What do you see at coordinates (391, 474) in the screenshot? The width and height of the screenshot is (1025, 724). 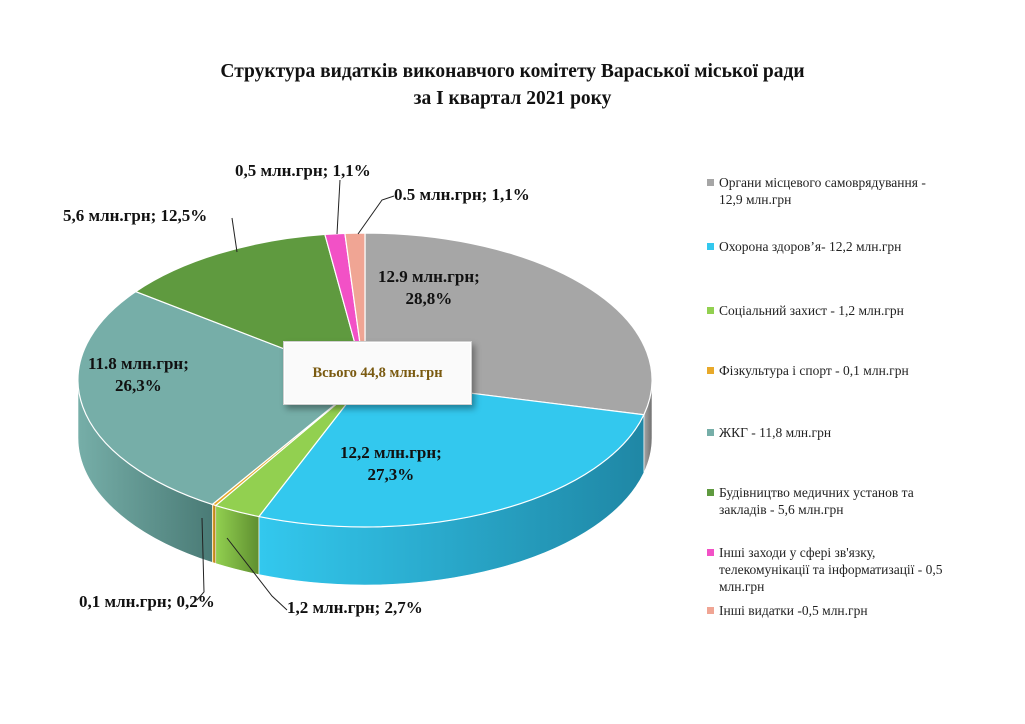 I see `label-okhorona-percent: 27,3%` at bounding box center [391, 474].